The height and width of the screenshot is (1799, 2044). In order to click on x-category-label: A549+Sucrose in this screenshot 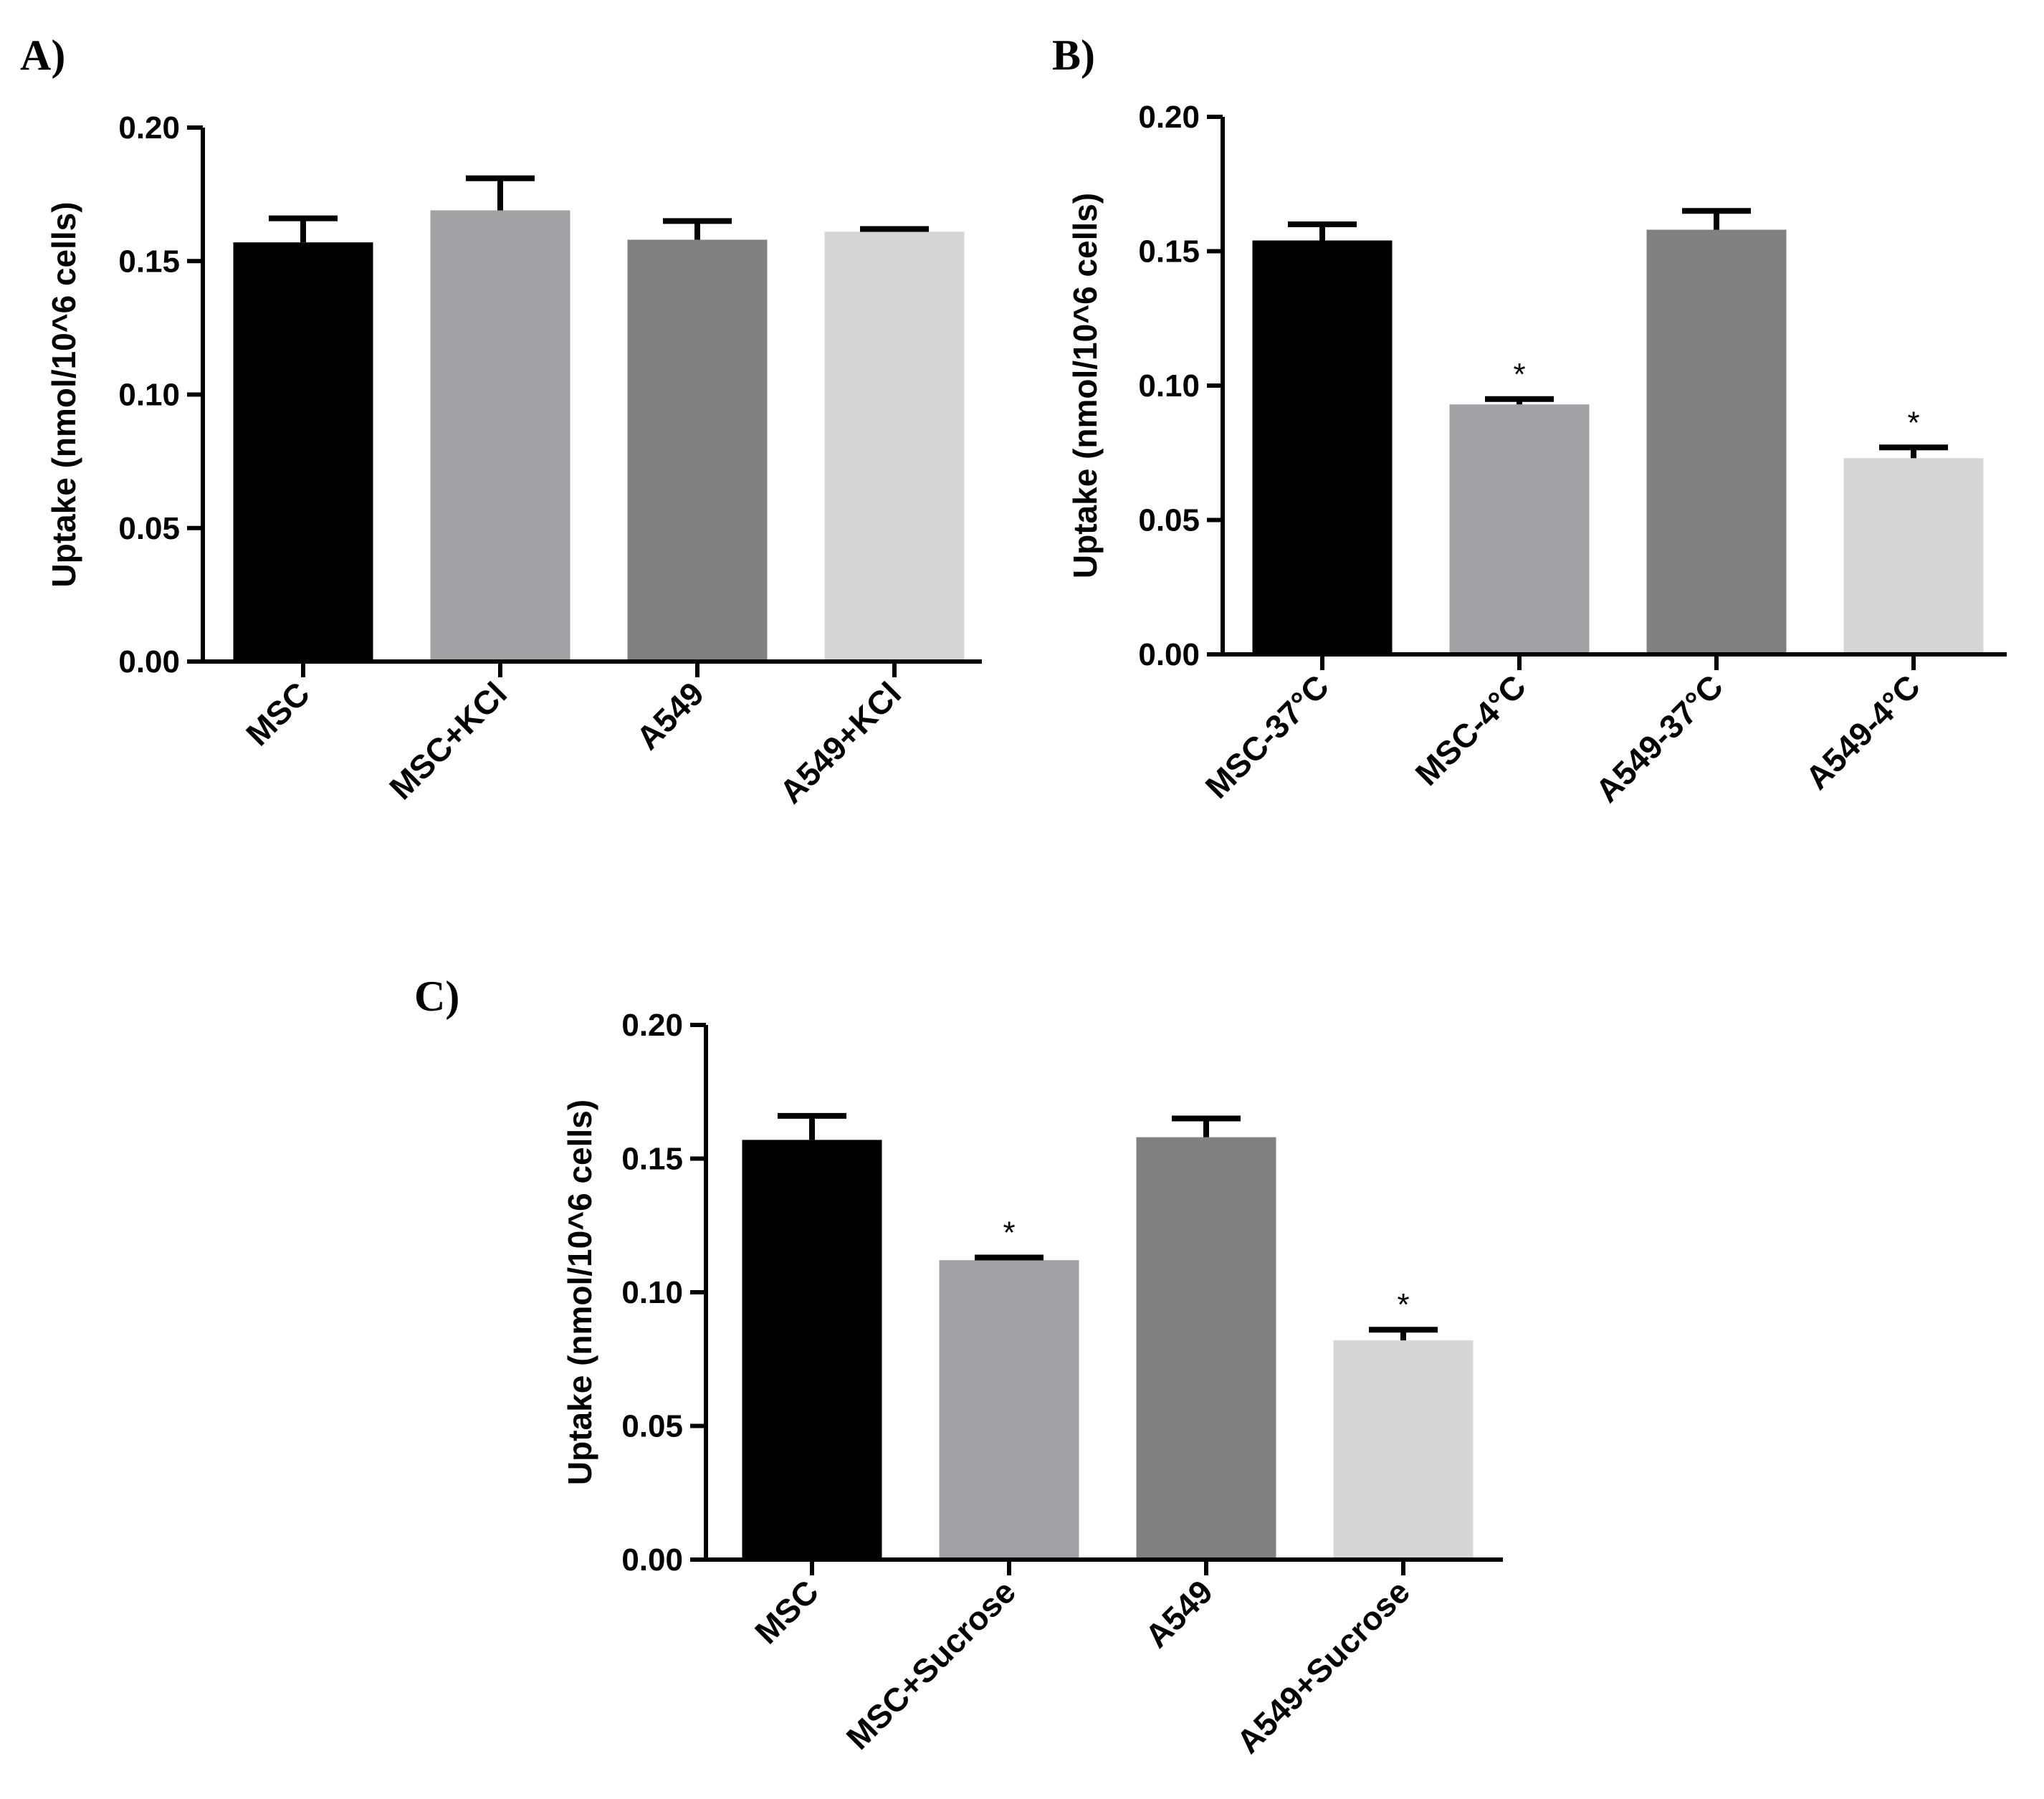, I will do `click(1323, 1666)`.